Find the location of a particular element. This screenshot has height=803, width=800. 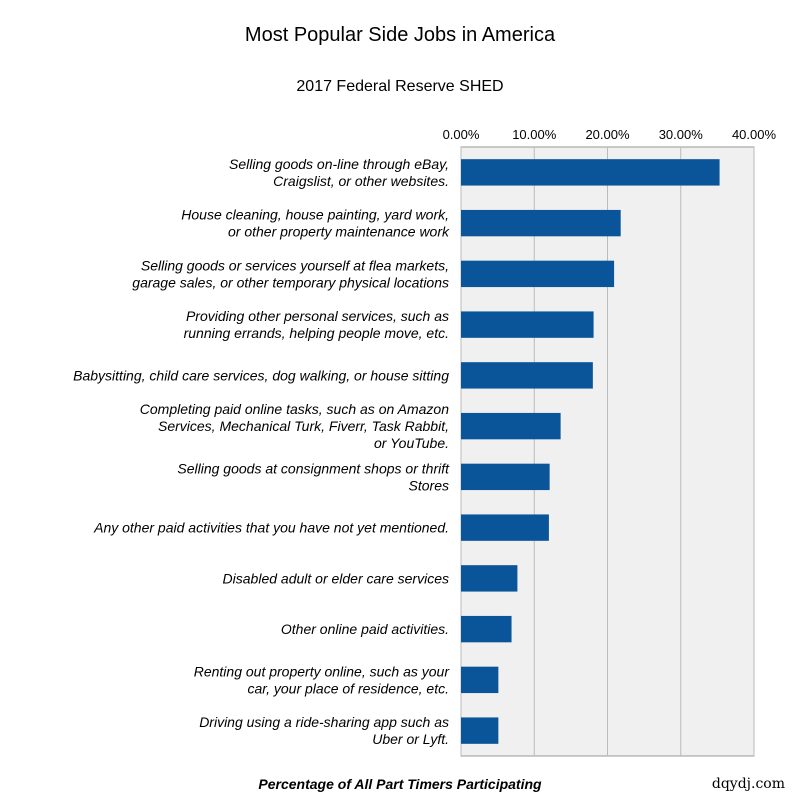

chart-subtitle: 2017 Federal Reserve SHED is located at coordinates (400, 86).